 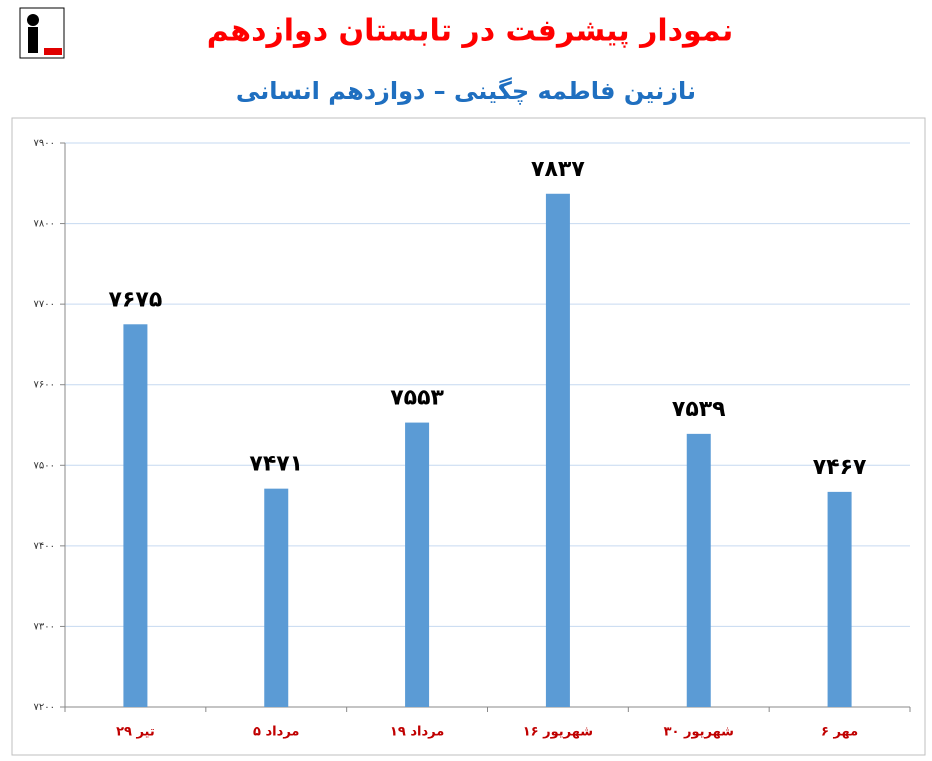 I want to click on x-tick-label: ۶ مهر, so click(x=839, y=732).